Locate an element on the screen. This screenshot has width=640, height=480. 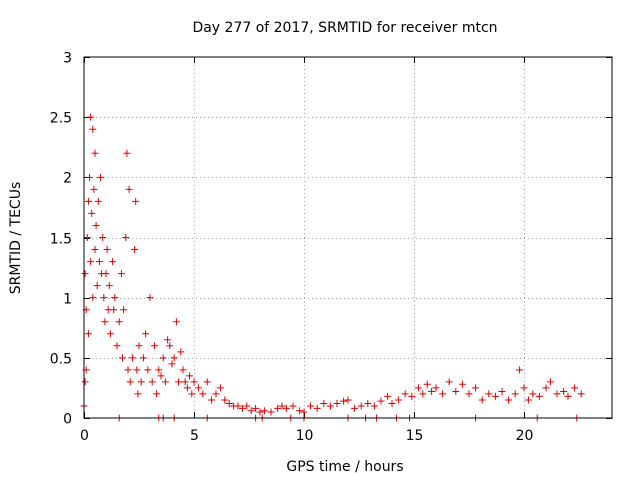
y-tick-label: 1.5 is located at coordinates (61, 240).